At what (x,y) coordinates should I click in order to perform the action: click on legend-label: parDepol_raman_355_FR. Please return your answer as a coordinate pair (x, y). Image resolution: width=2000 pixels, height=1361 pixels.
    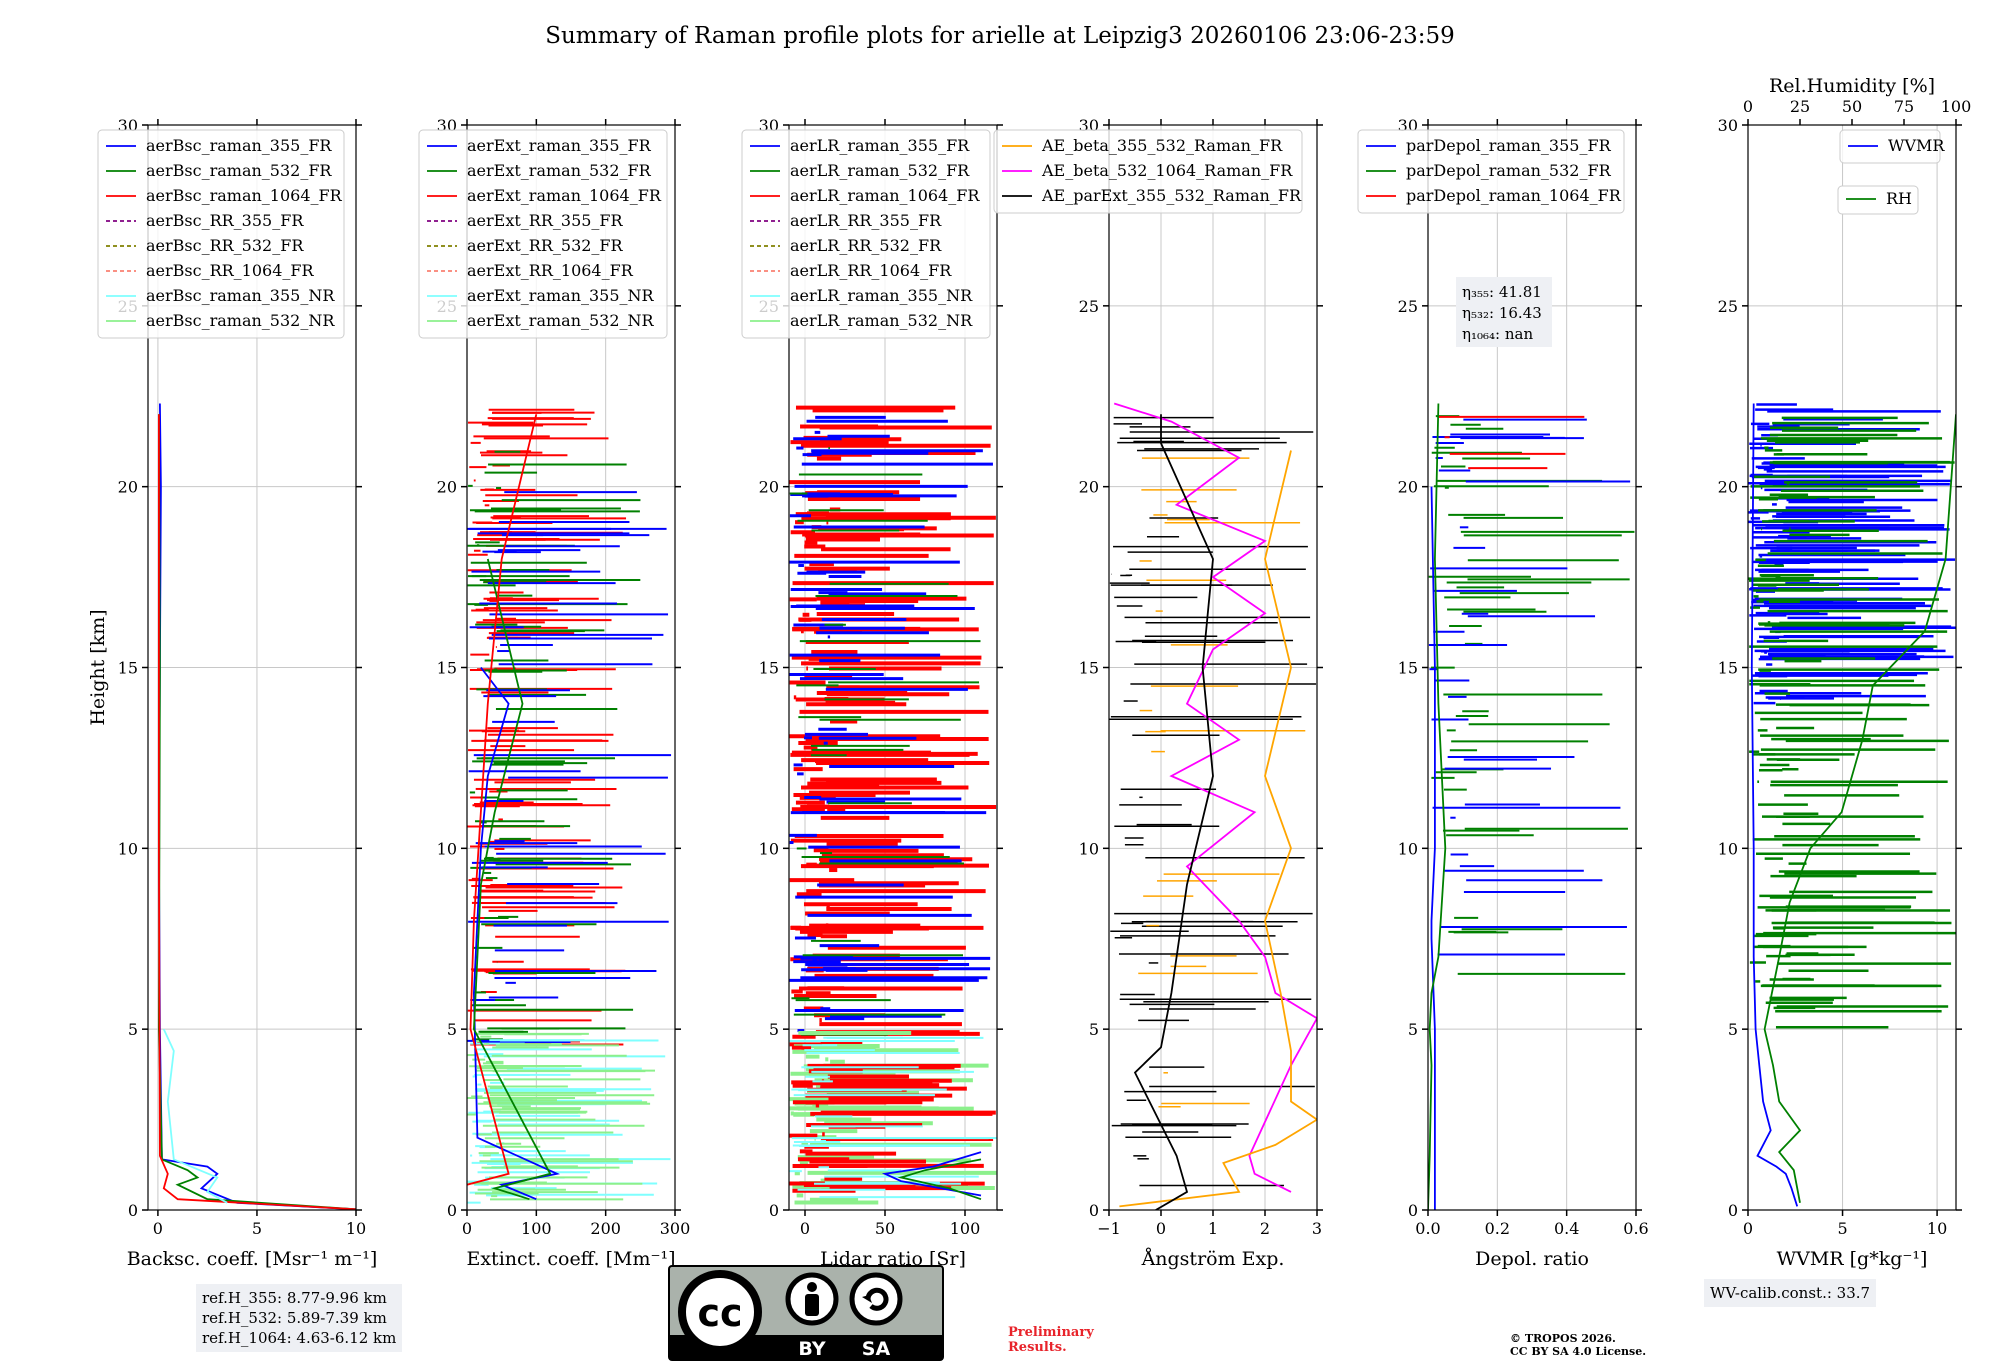
    Looking at the image, I should click on (1509, 145).